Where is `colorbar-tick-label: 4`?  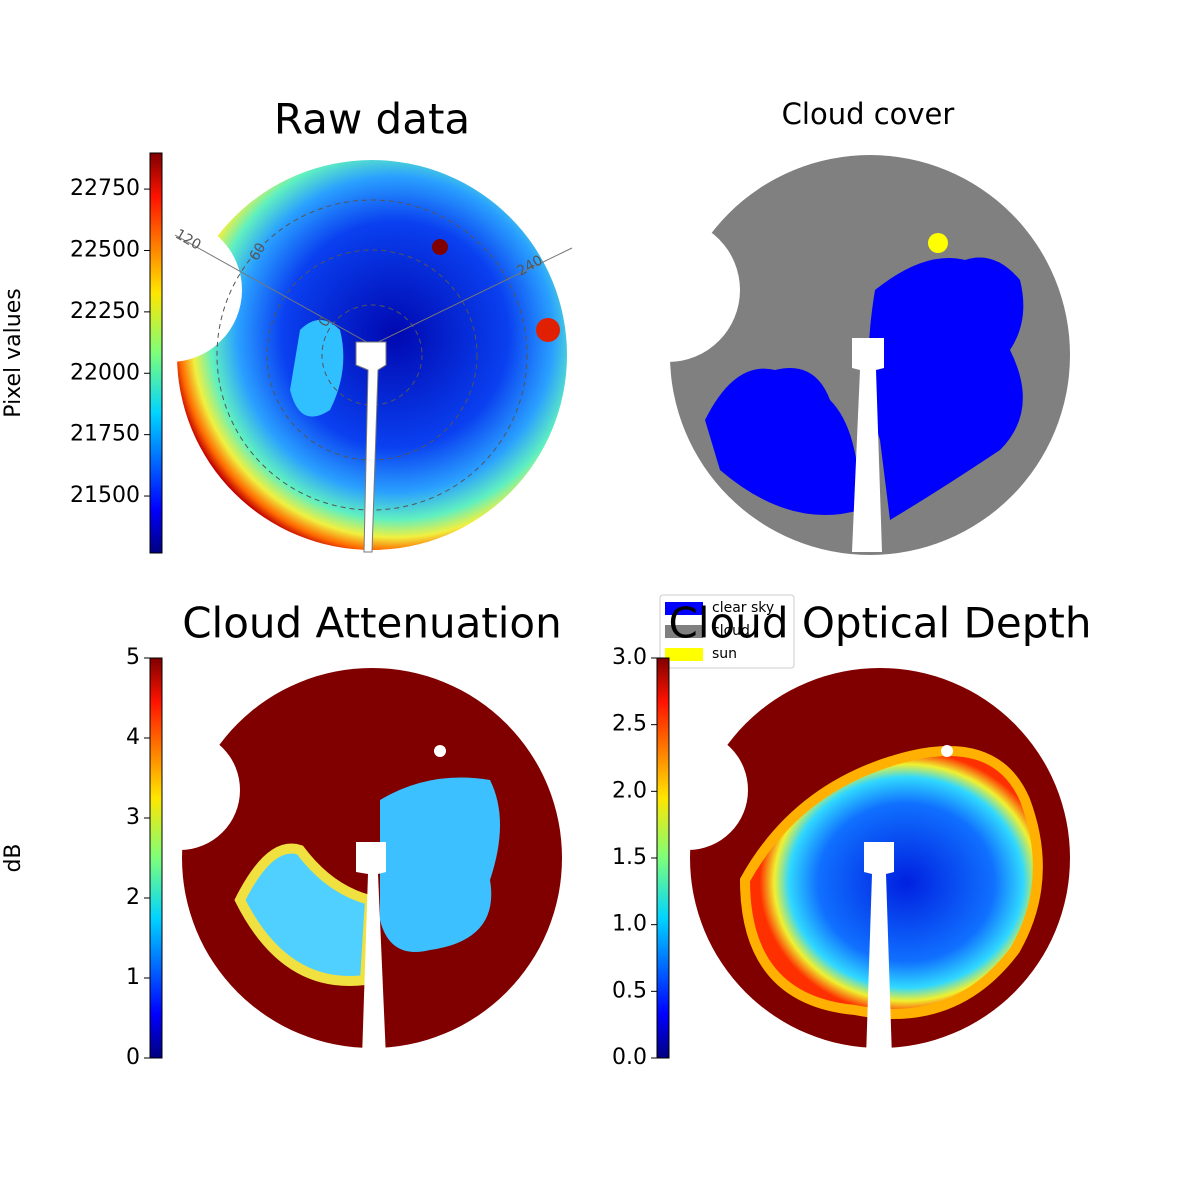 colorbar-tick-label: 4 is located at coordinates (133, 737).